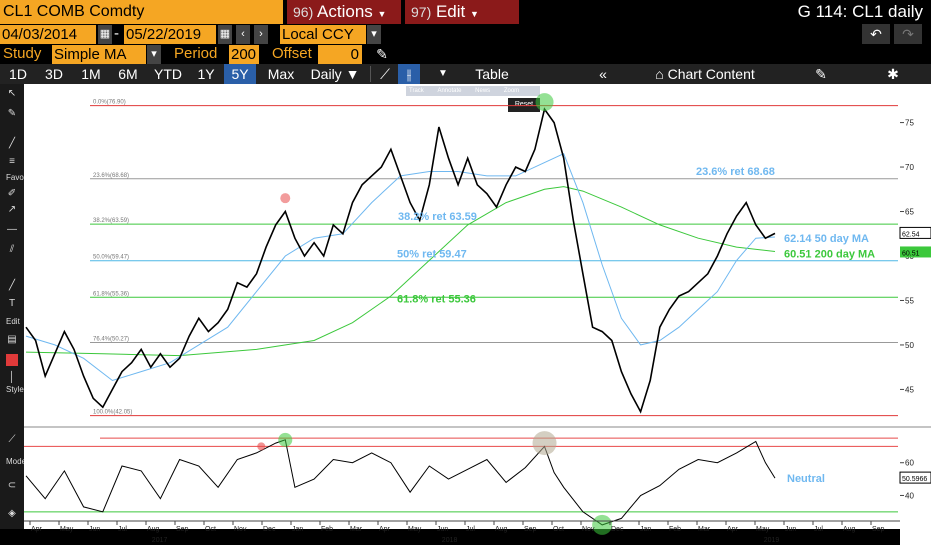 This screenshot has width=931, height=545. What do you see at coordinates (99, 54) in the screenshot?
I see `study-select: Simple MA` at bounding box center [99, 54].